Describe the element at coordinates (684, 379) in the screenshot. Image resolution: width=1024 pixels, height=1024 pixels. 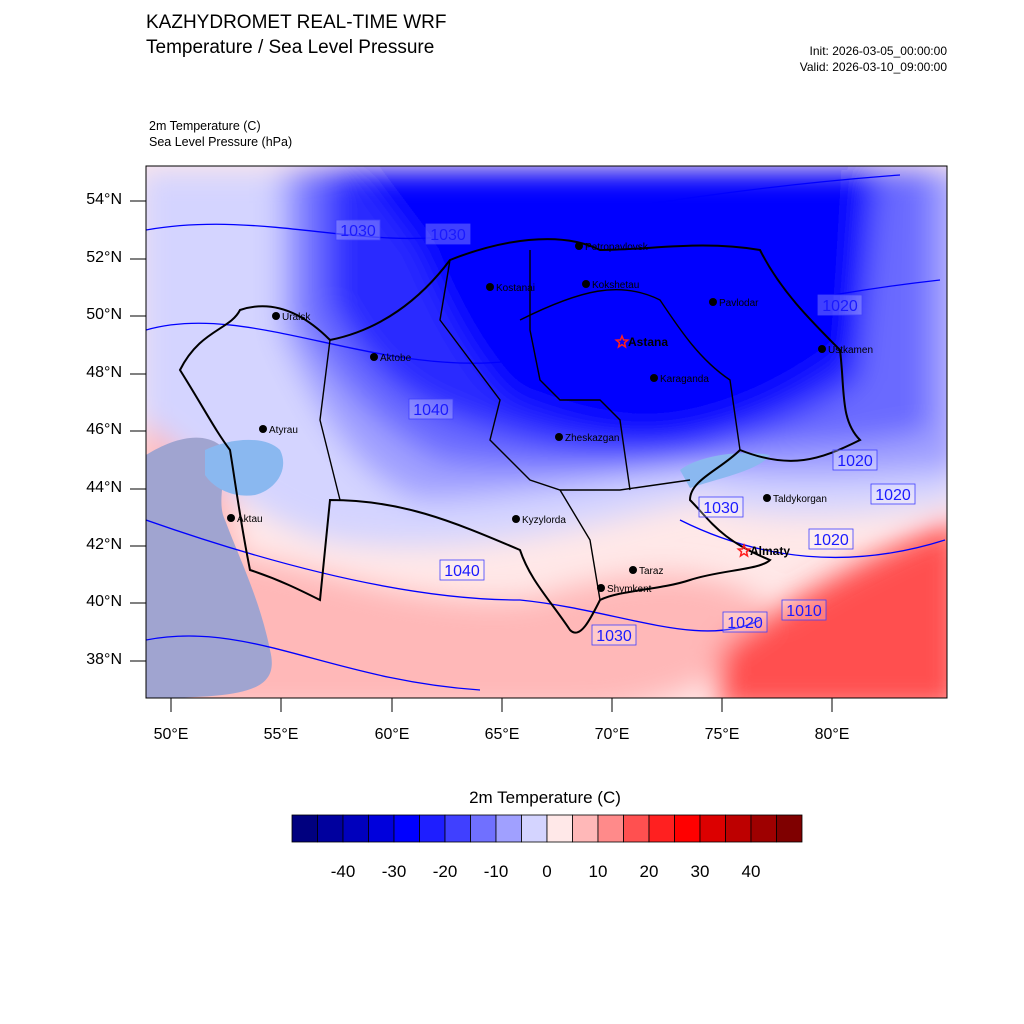
I see `svg-text: Karaganda` at that location.